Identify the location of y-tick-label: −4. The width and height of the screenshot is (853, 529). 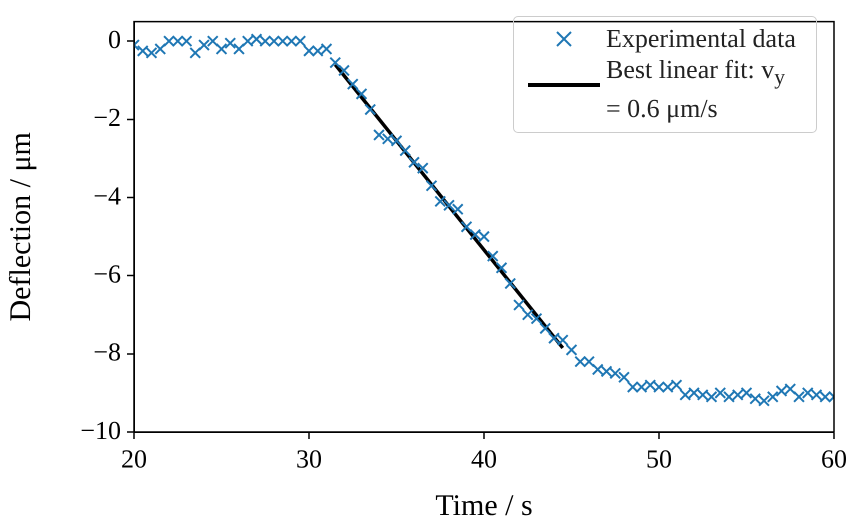
(107, 195).